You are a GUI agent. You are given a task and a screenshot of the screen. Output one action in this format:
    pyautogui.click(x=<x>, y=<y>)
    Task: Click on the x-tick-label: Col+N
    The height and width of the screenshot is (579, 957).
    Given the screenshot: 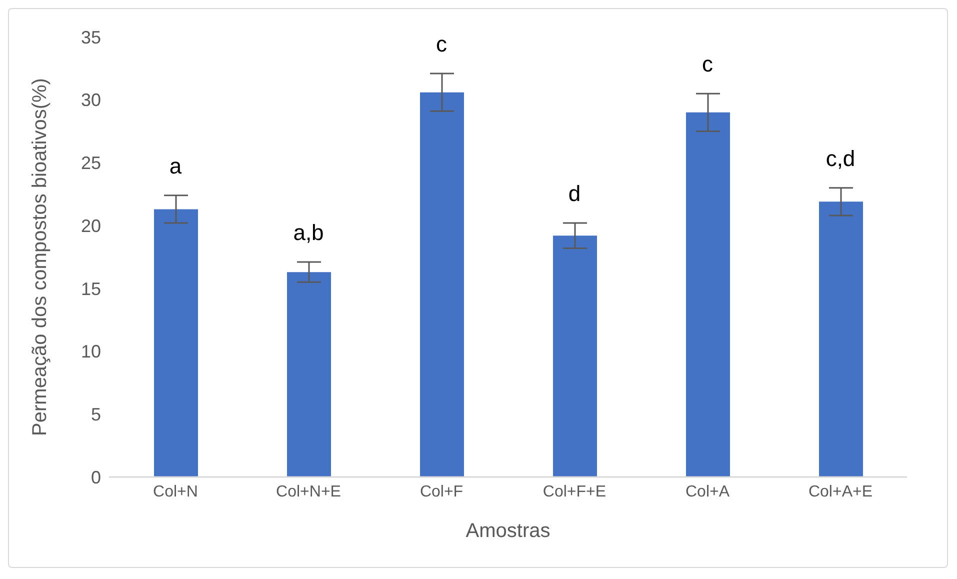 What is the action you would take?
    pyautogui.click(x=175, y=491)
    